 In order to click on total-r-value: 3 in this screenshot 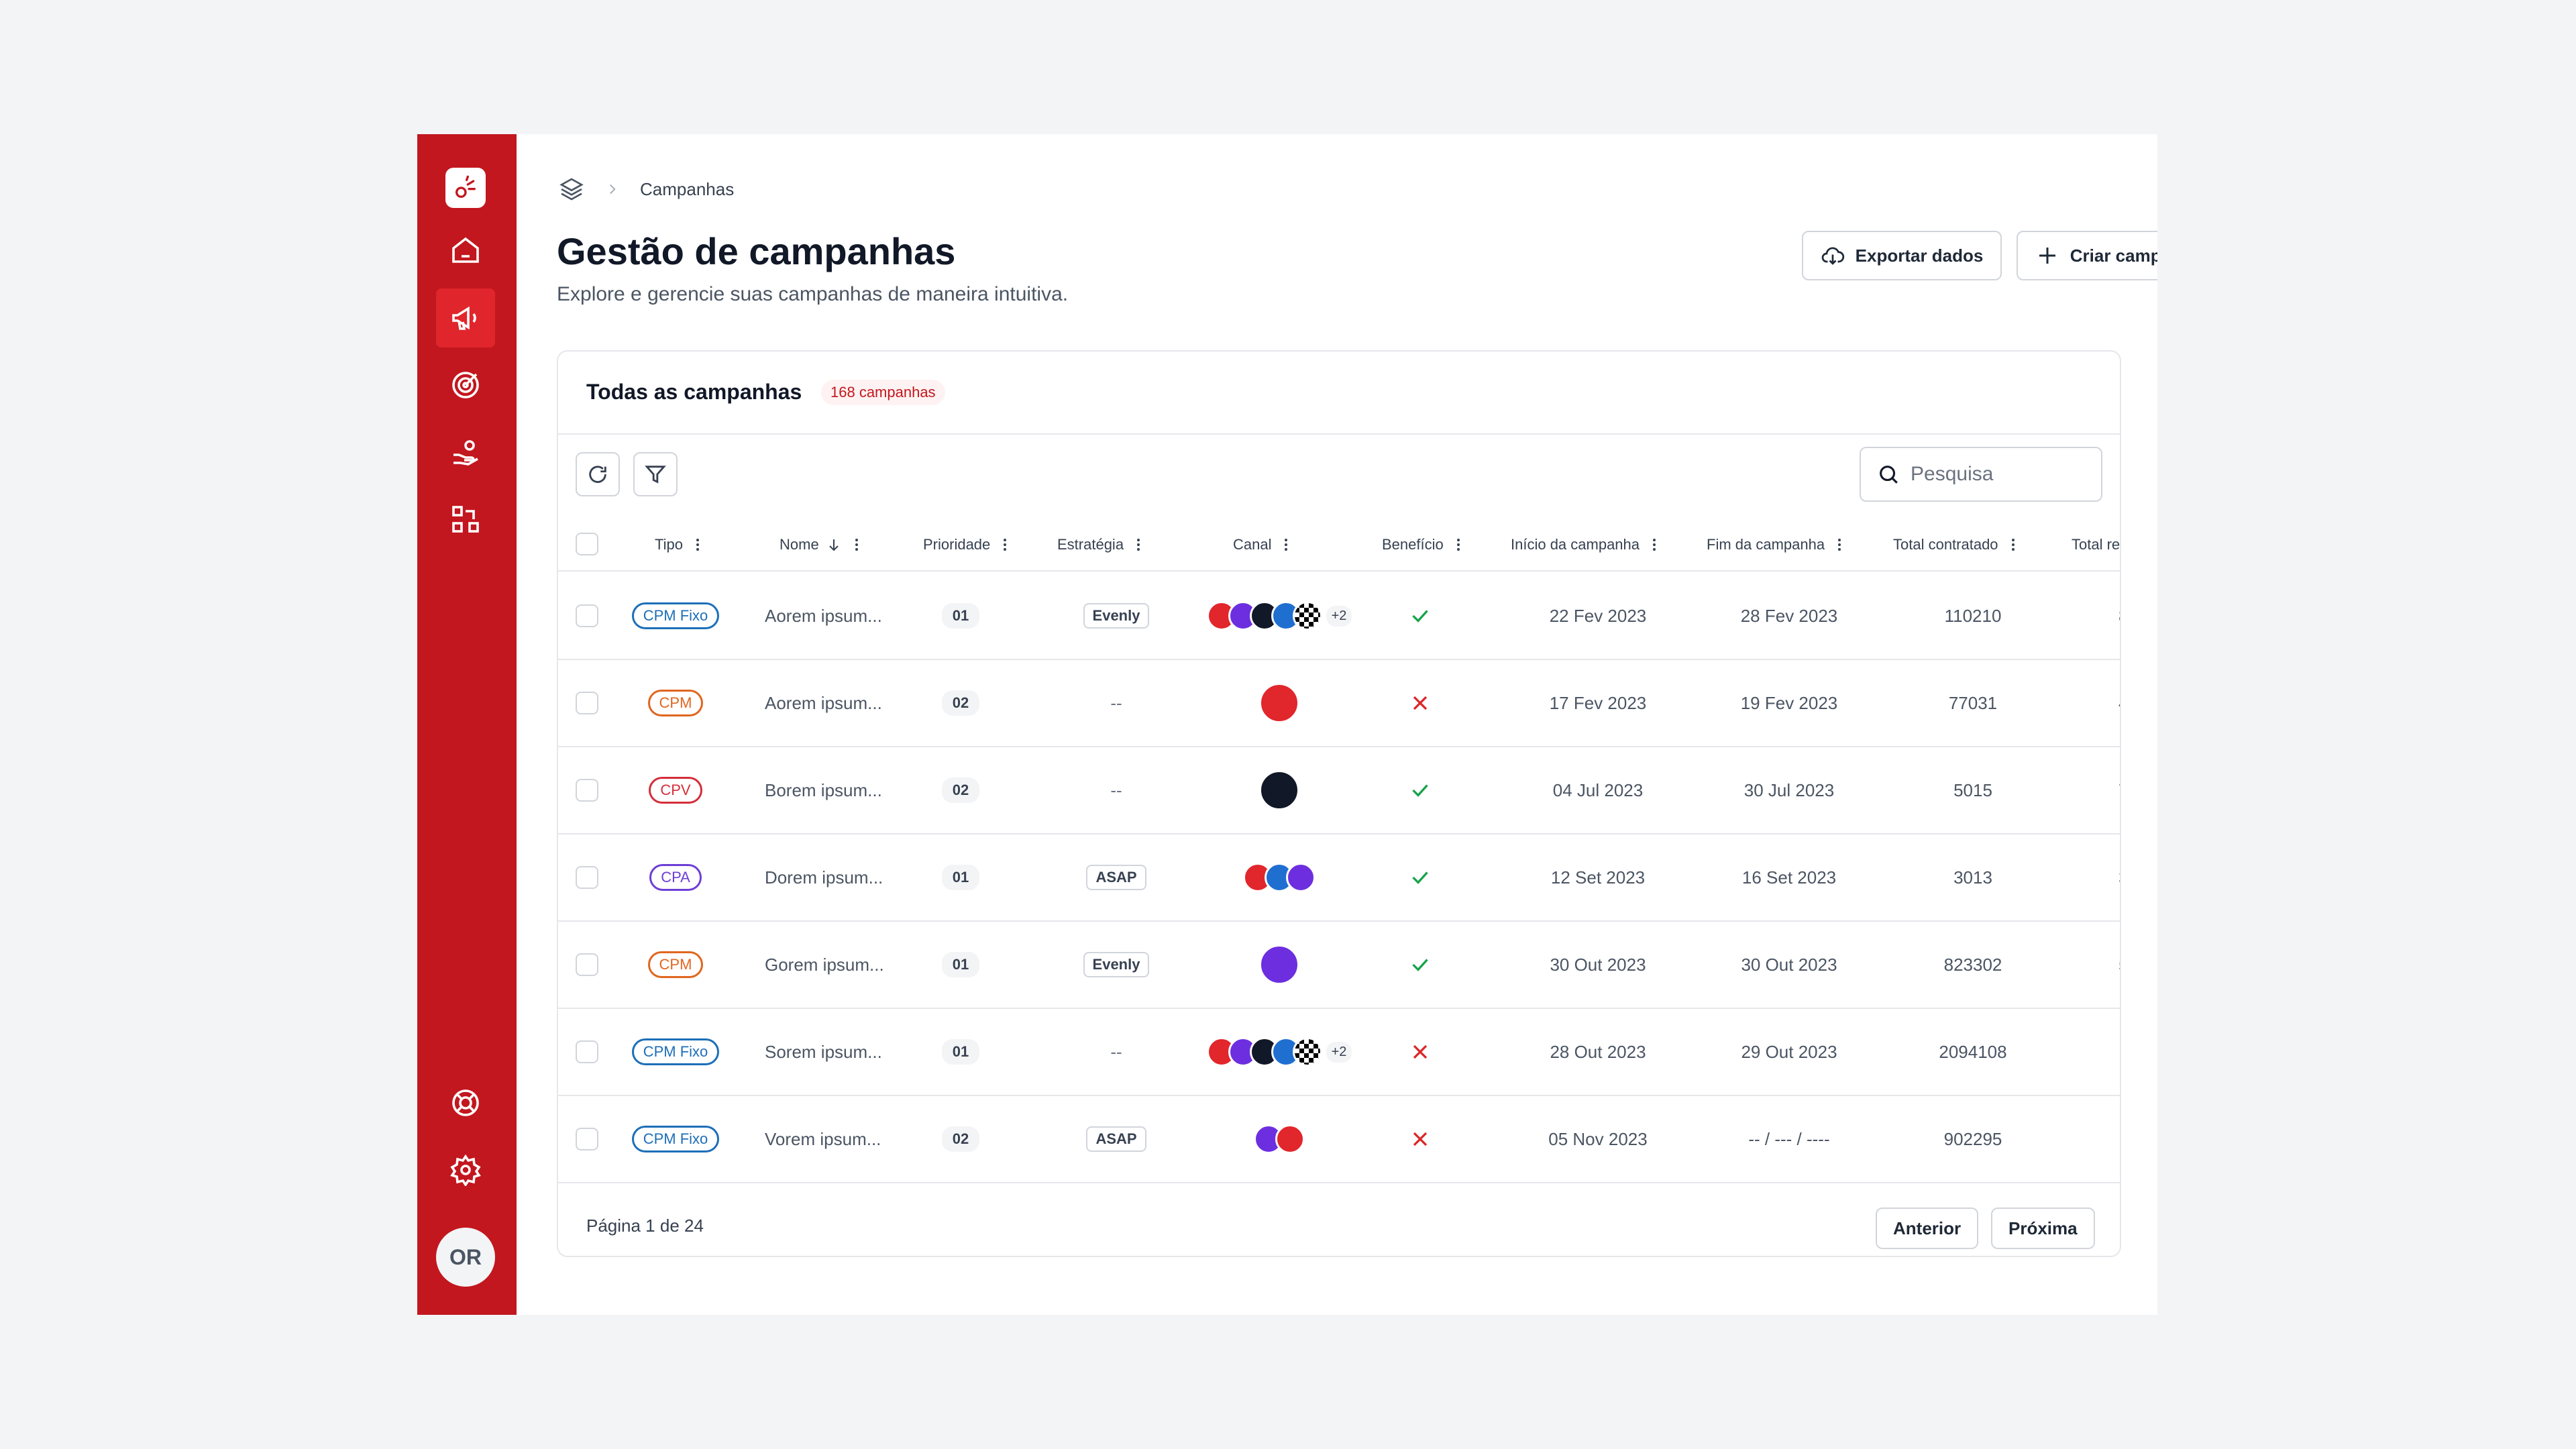, I will do `click(2119, 877)`.